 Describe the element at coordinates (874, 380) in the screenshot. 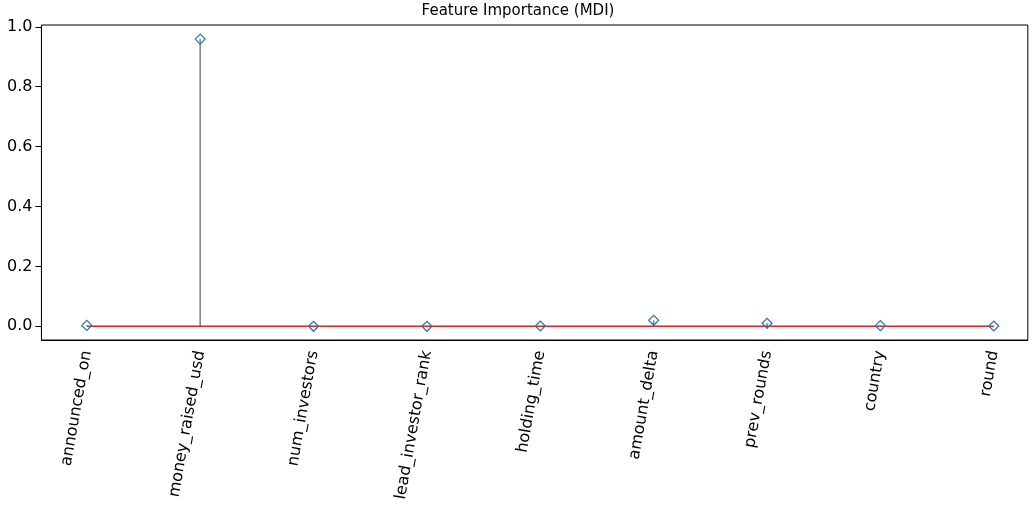

I see `x-tick-label: country` at that location.